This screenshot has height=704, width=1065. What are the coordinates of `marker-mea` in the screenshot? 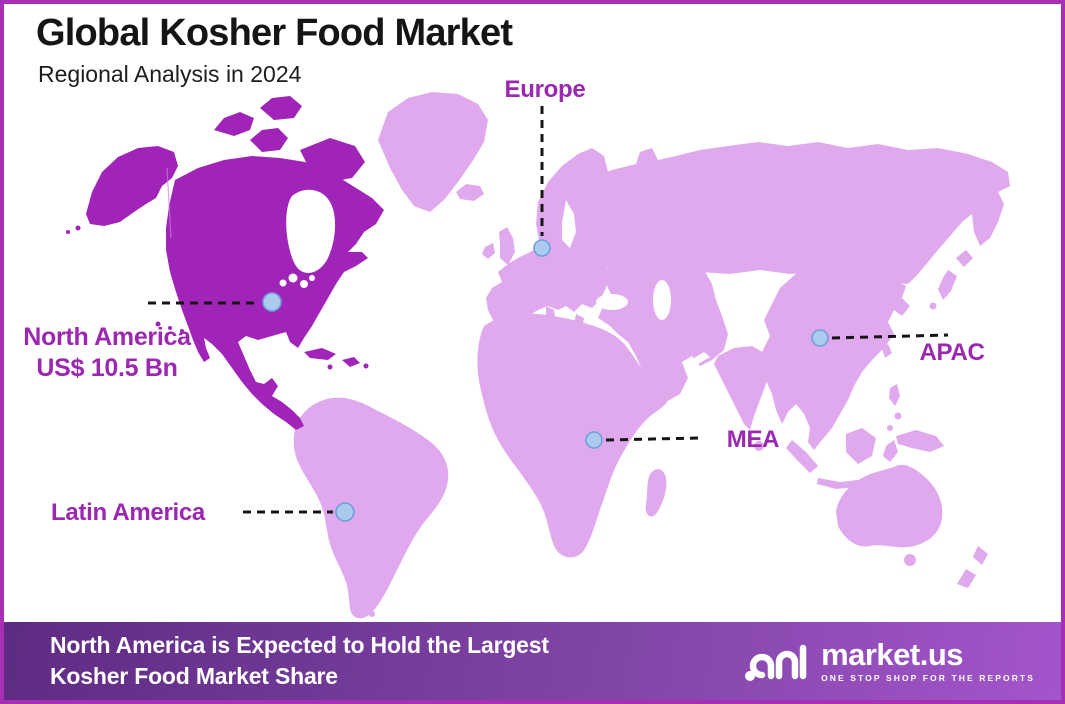 It's located at (594, 440).